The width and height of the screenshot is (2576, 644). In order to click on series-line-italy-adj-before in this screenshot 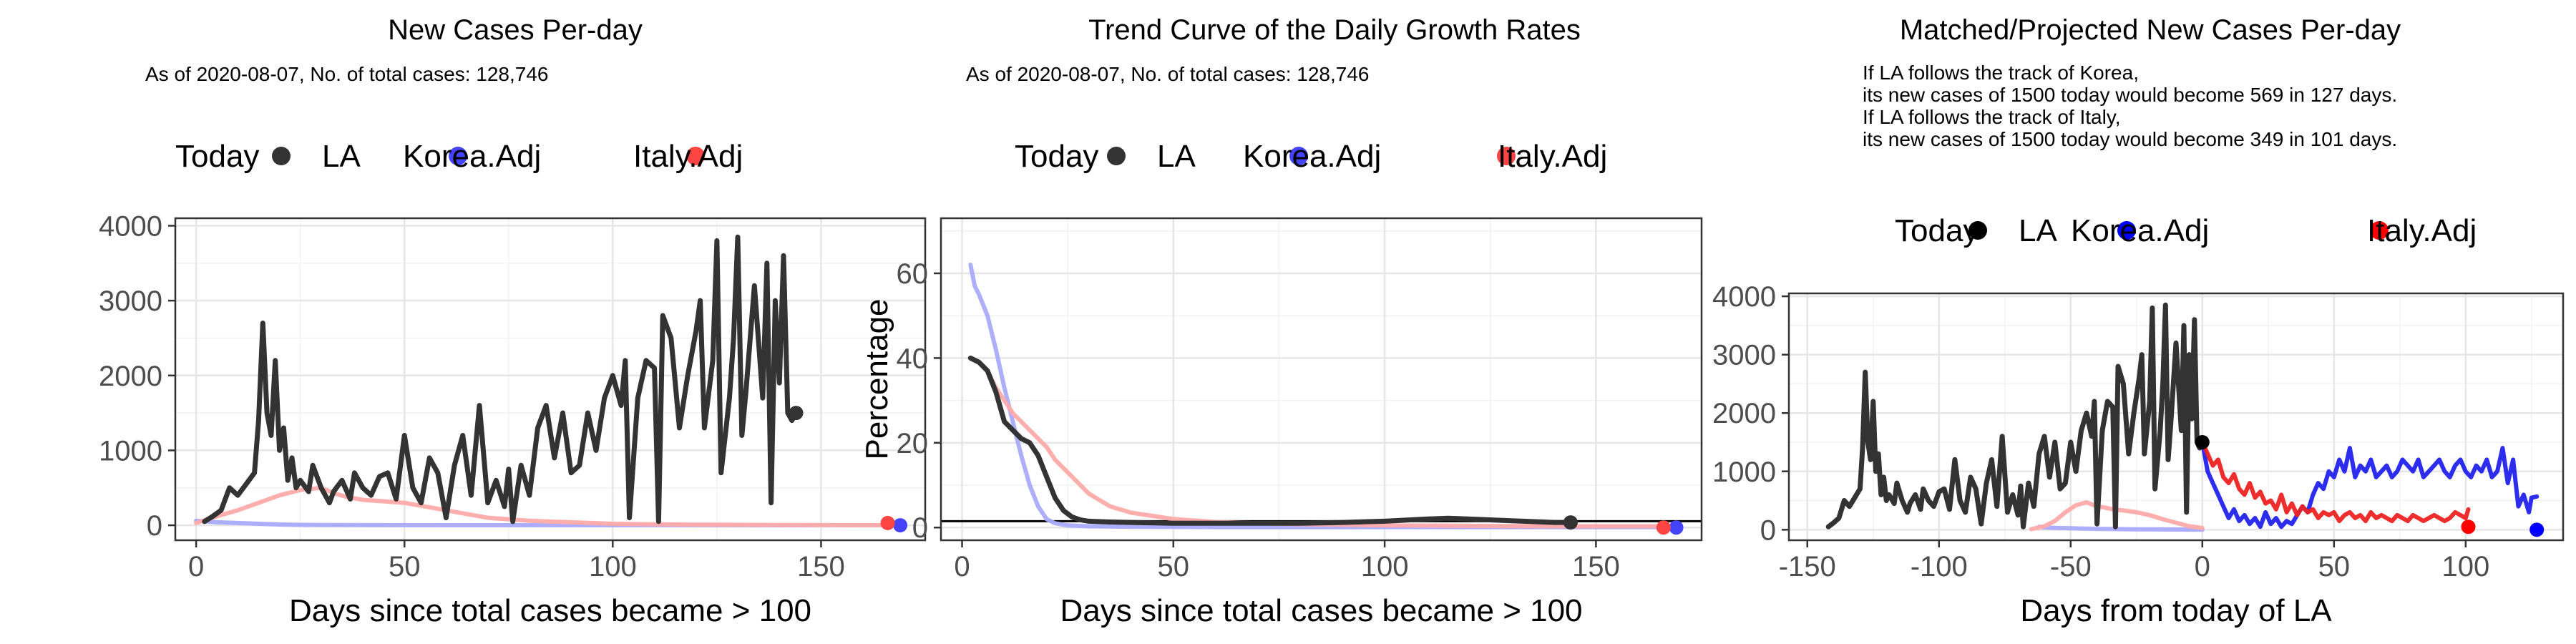, I will do `click(2117, 516)`.